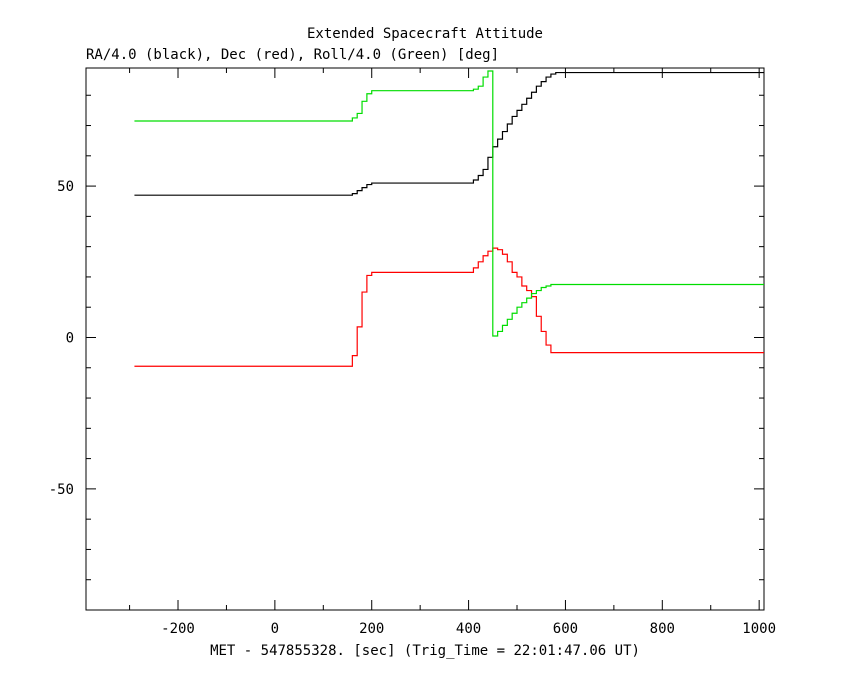 This screenshot has height=680, width=850. Describe the element at coordinates (275, 629) in the screenshot. I see `x-tick-label: 0` at that location.